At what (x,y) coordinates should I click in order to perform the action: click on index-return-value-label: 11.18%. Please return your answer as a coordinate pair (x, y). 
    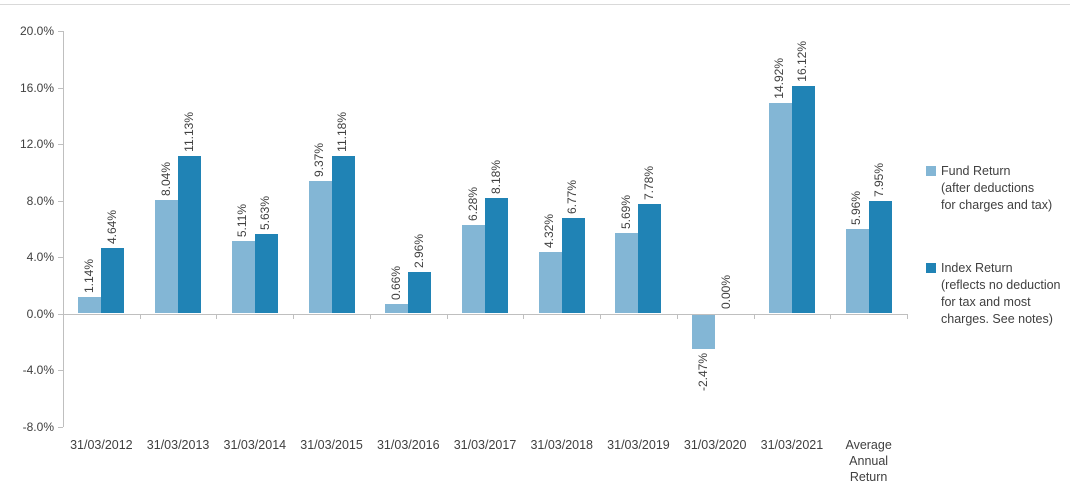
    Looking at the image, I should click on (342, 131).